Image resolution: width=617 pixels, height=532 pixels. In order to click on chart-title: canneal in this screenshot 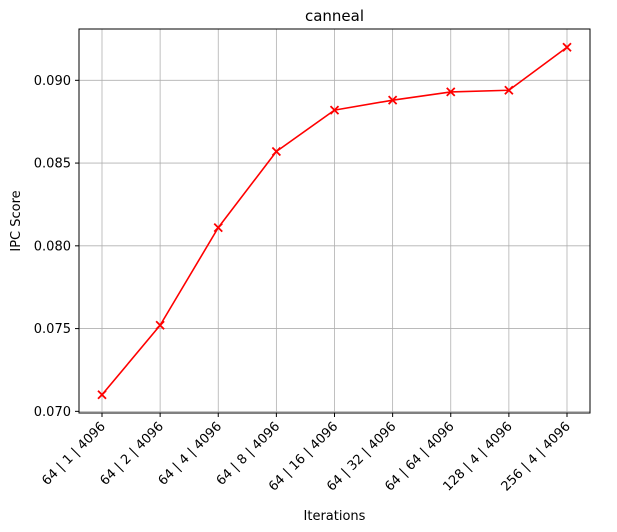, I will do `click(334, 16)`.